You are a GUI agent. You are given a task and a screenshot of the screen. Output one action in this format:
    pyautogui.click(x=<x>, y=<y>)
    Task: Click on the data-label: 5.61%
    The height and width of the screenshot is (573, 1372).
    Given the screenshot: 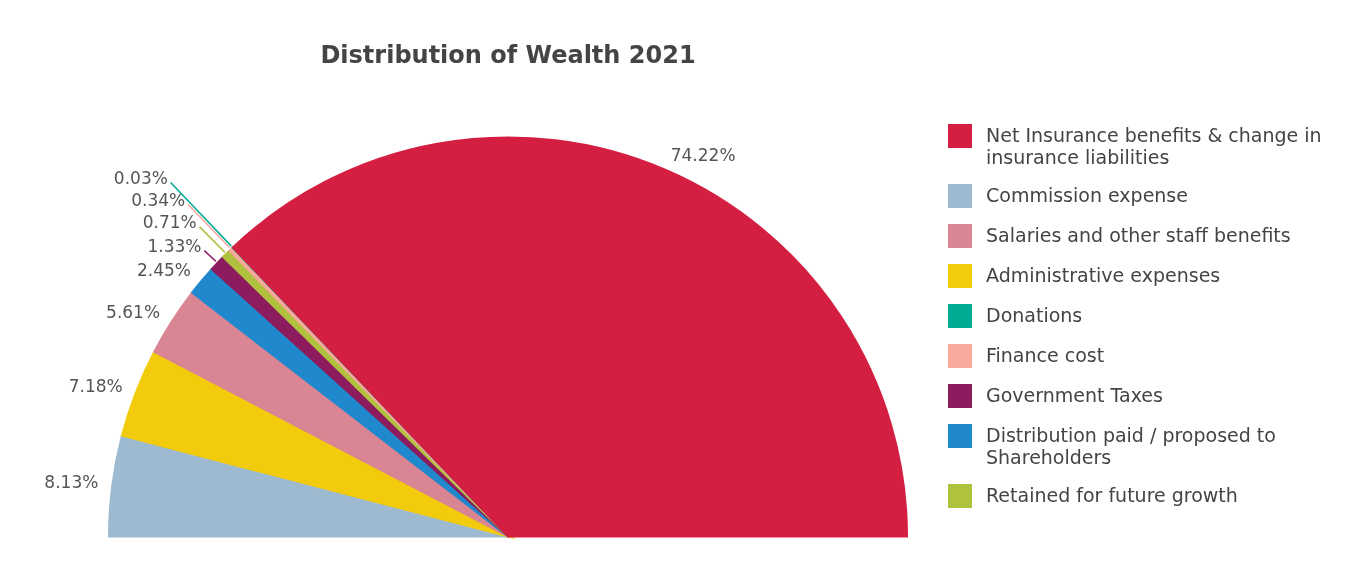 What is the action you would take?
    pyautogui.click(x=133, y=312)
    